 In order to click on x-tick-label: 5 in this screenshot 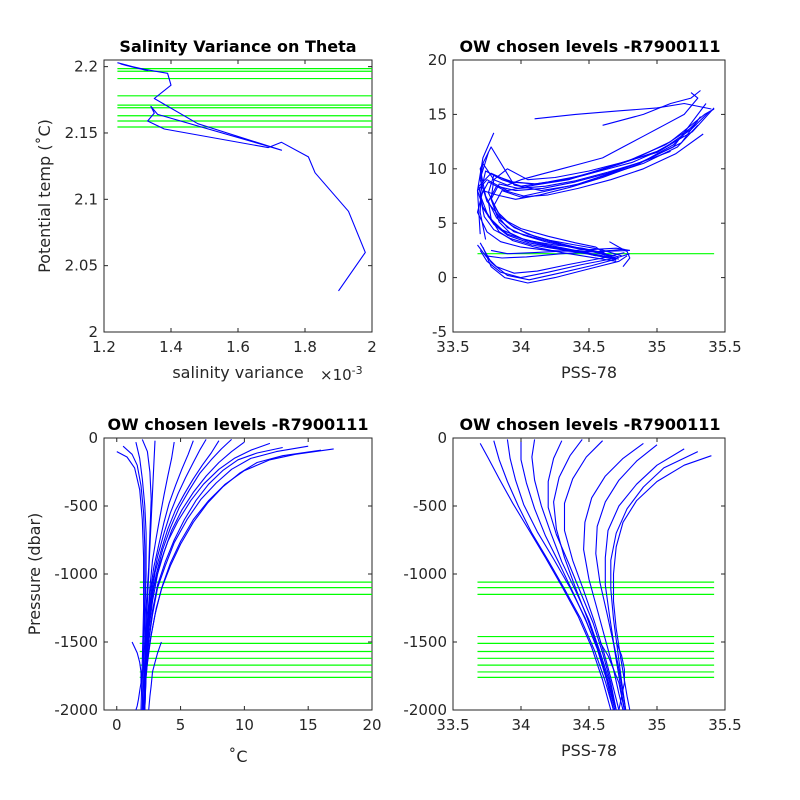, I will do `click(181, 725)`.